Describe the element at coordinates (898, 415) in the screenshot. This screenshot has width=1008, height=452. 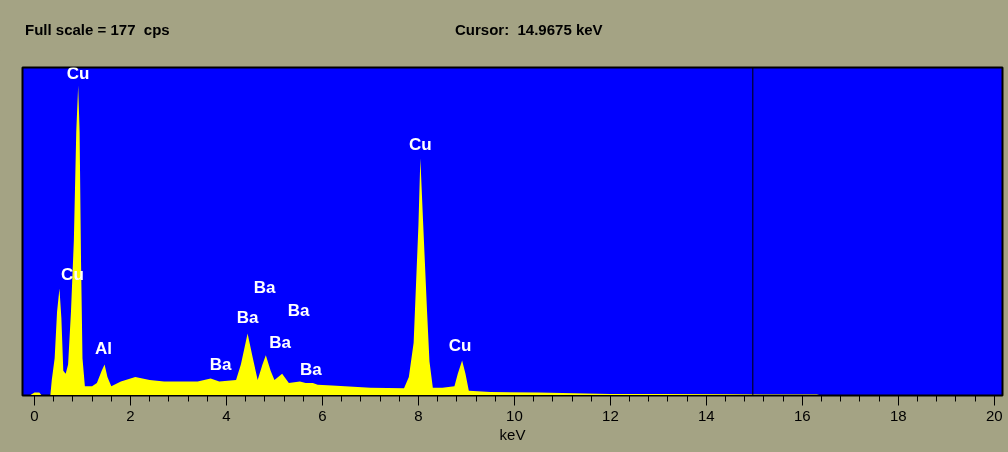
I see `x-tick-label: 18` at that location.